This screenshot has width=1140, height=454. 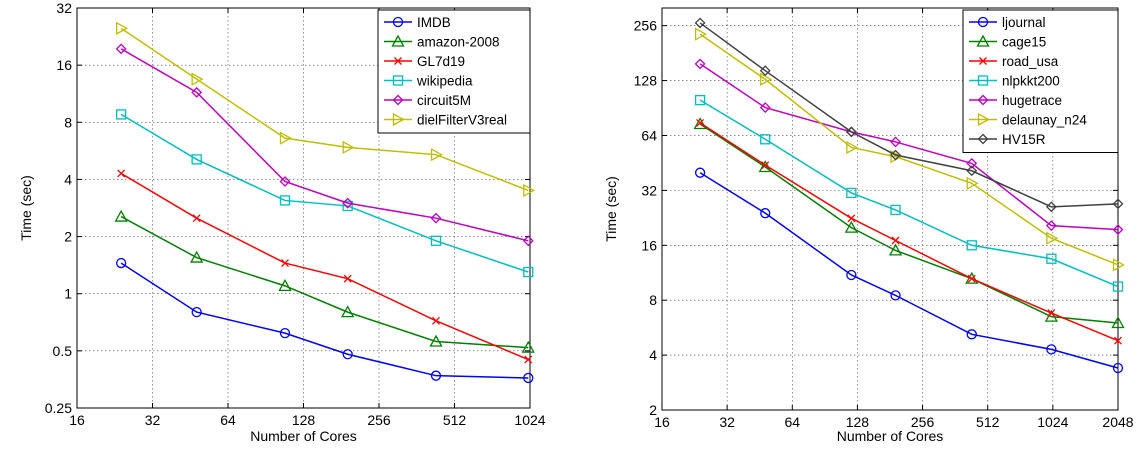 I want to click on y-axis-label: Time (sec), so click(x=26, y=208).